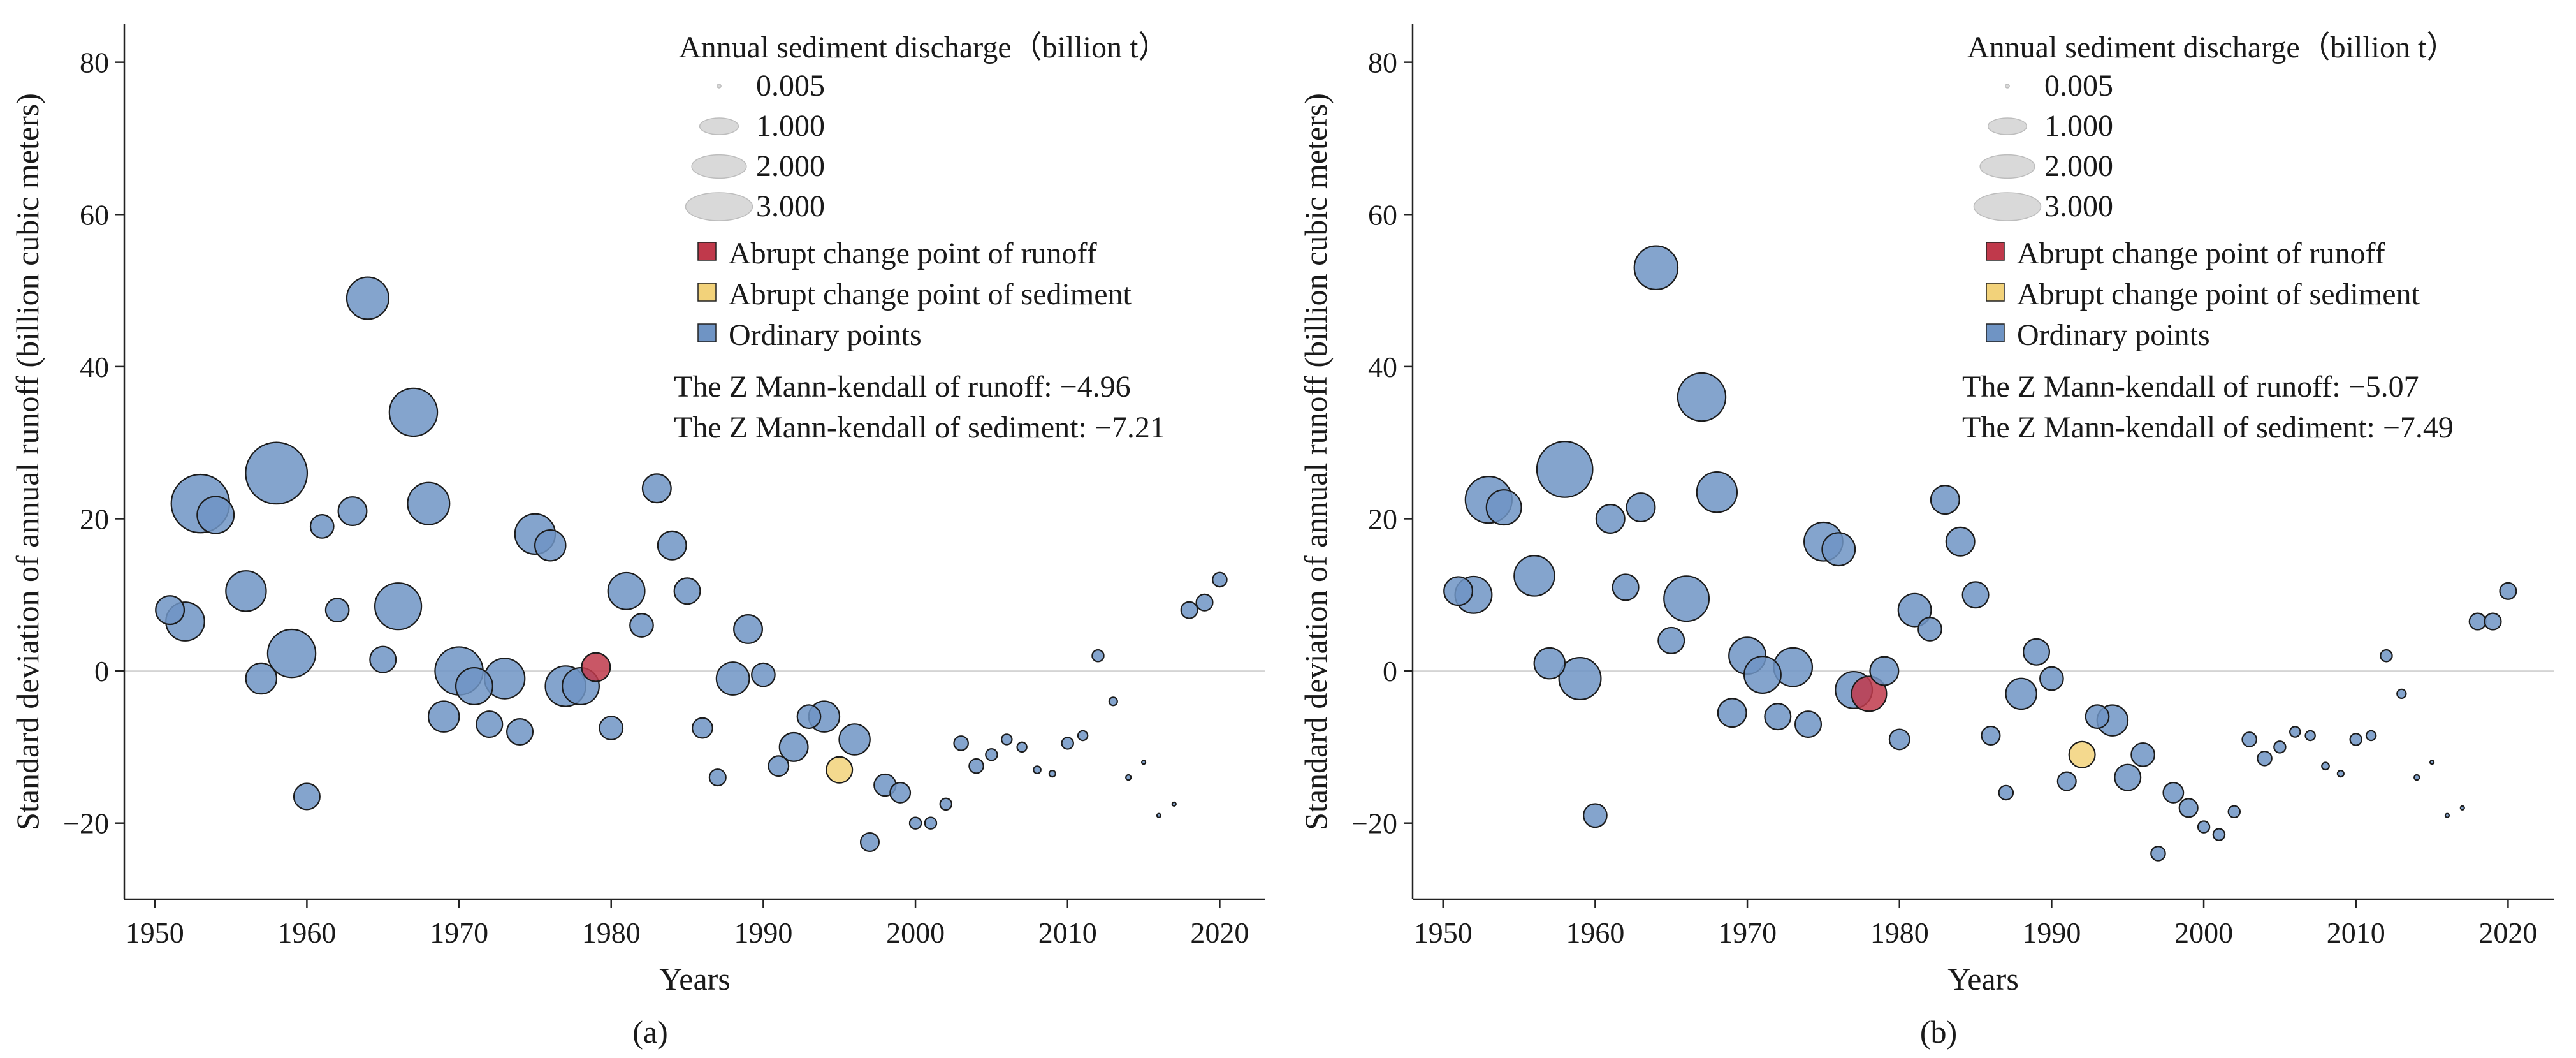 The width and height of the screenshot is (2576, 1058). Describe the element at coordinates (923, 47) in the screenshot. I see `size-legend-title: Annual sediment discharge（billion t）` at that location.